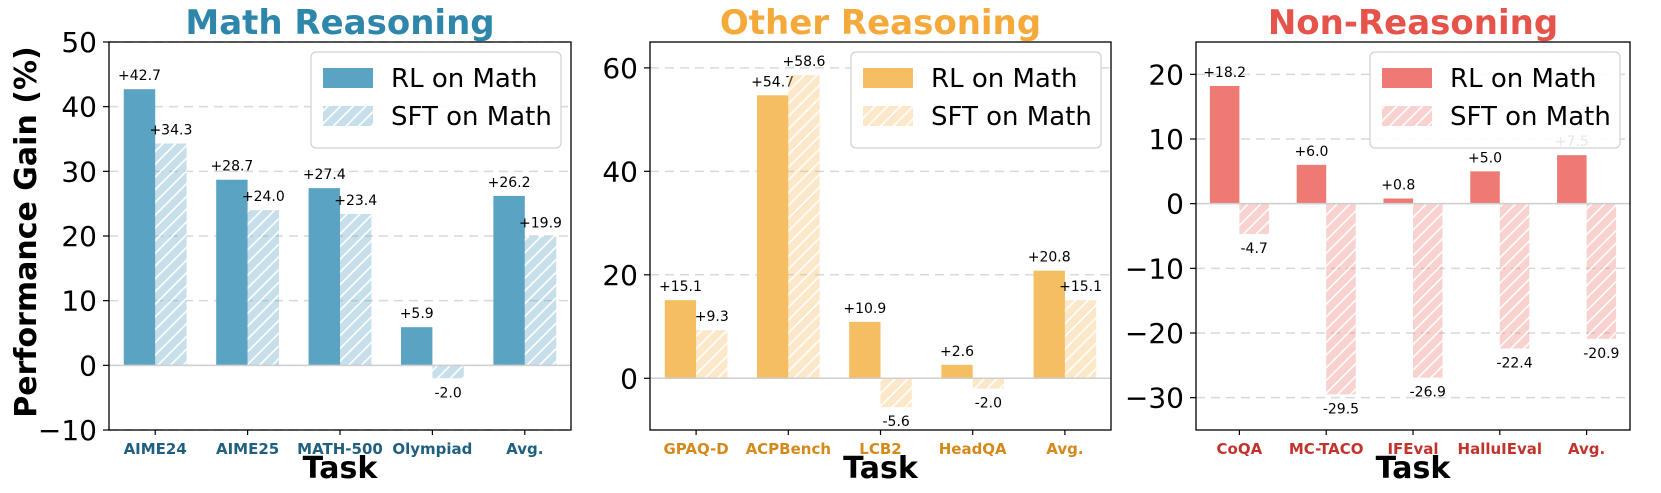 This screenshot has height=493, width=1661. I want to click on x-tick-label: ACPBench, so click(788, 449).